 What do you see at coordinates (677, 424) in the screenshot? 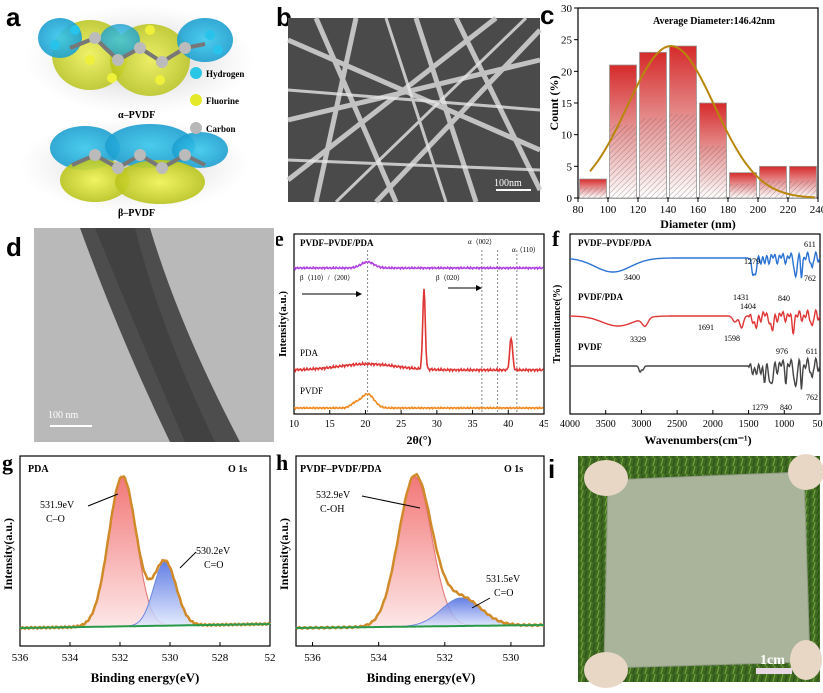
I see `x-tick-label: 2500` at bounding box center [677, 424].